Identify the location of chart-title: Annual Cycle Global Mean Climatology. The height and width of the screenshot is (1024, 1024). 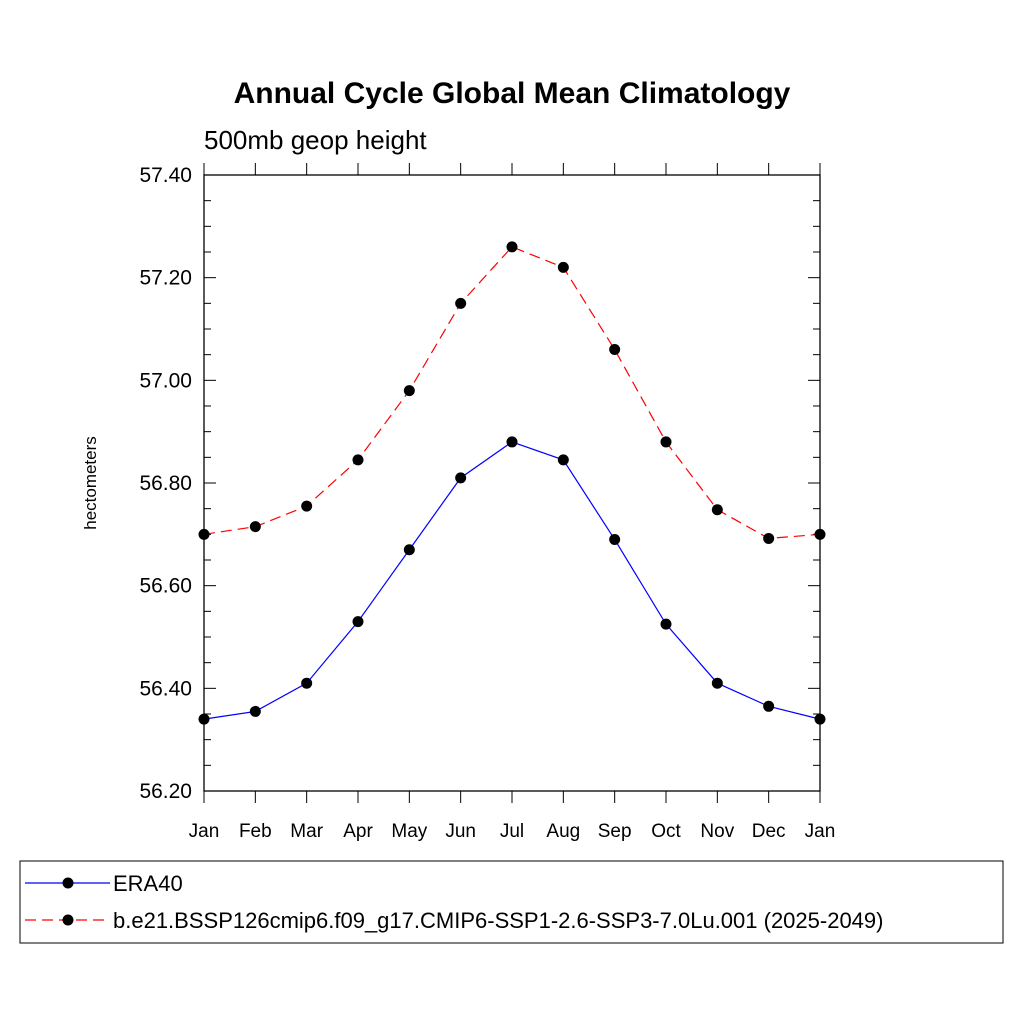
(512, 93).